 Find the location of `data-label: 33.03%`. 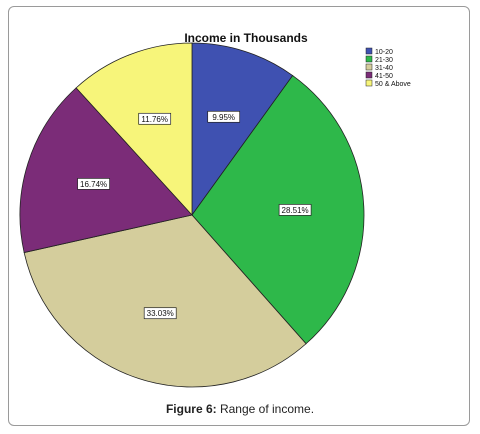

data-label: 33.03% is located at coordinates (160, 313).